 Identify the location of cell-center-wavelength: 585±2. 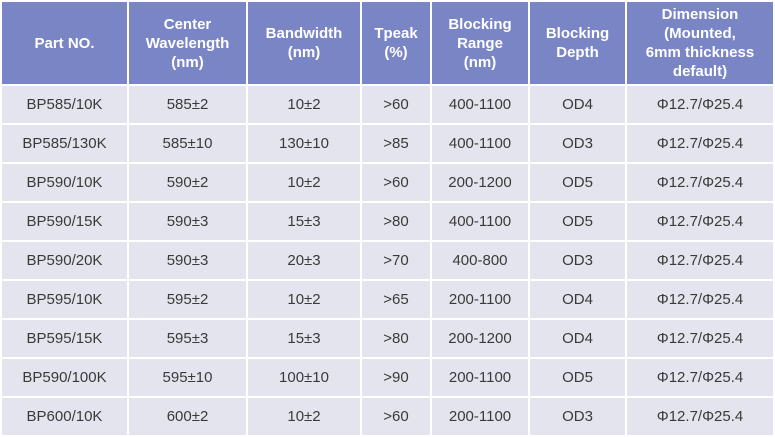
(187, 104).